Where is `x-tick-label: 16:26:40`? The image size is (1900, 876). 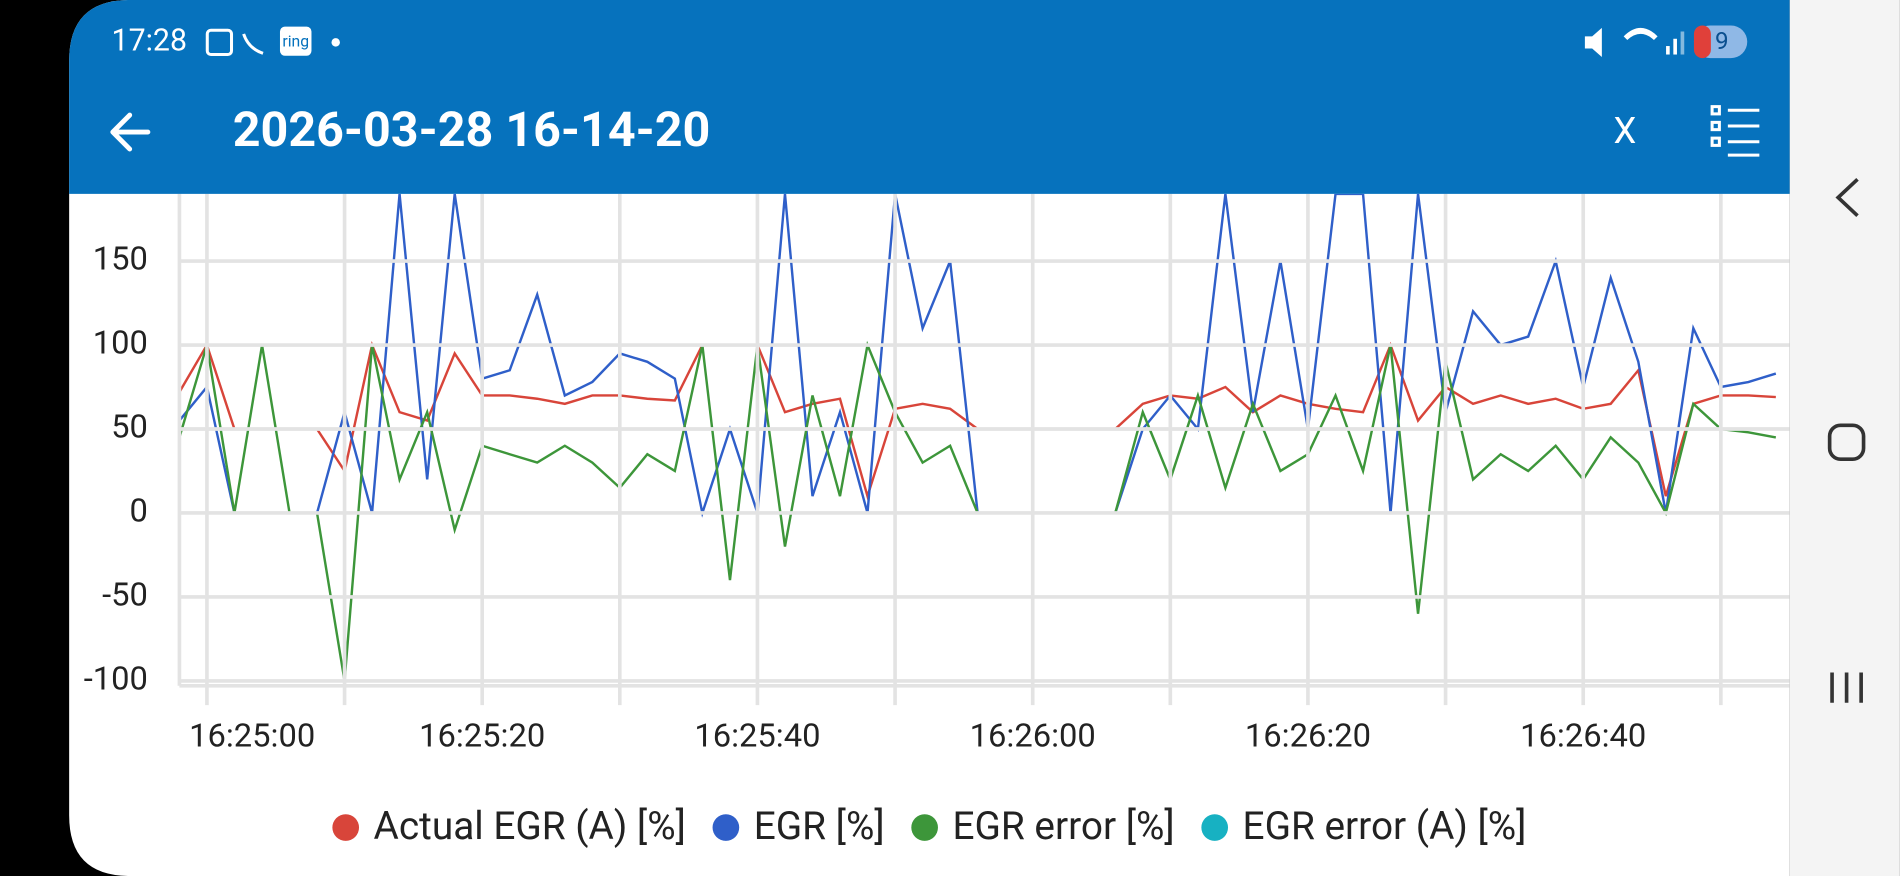 x-tick-label: 16:26:40 is located at coordinates (1583, 736).